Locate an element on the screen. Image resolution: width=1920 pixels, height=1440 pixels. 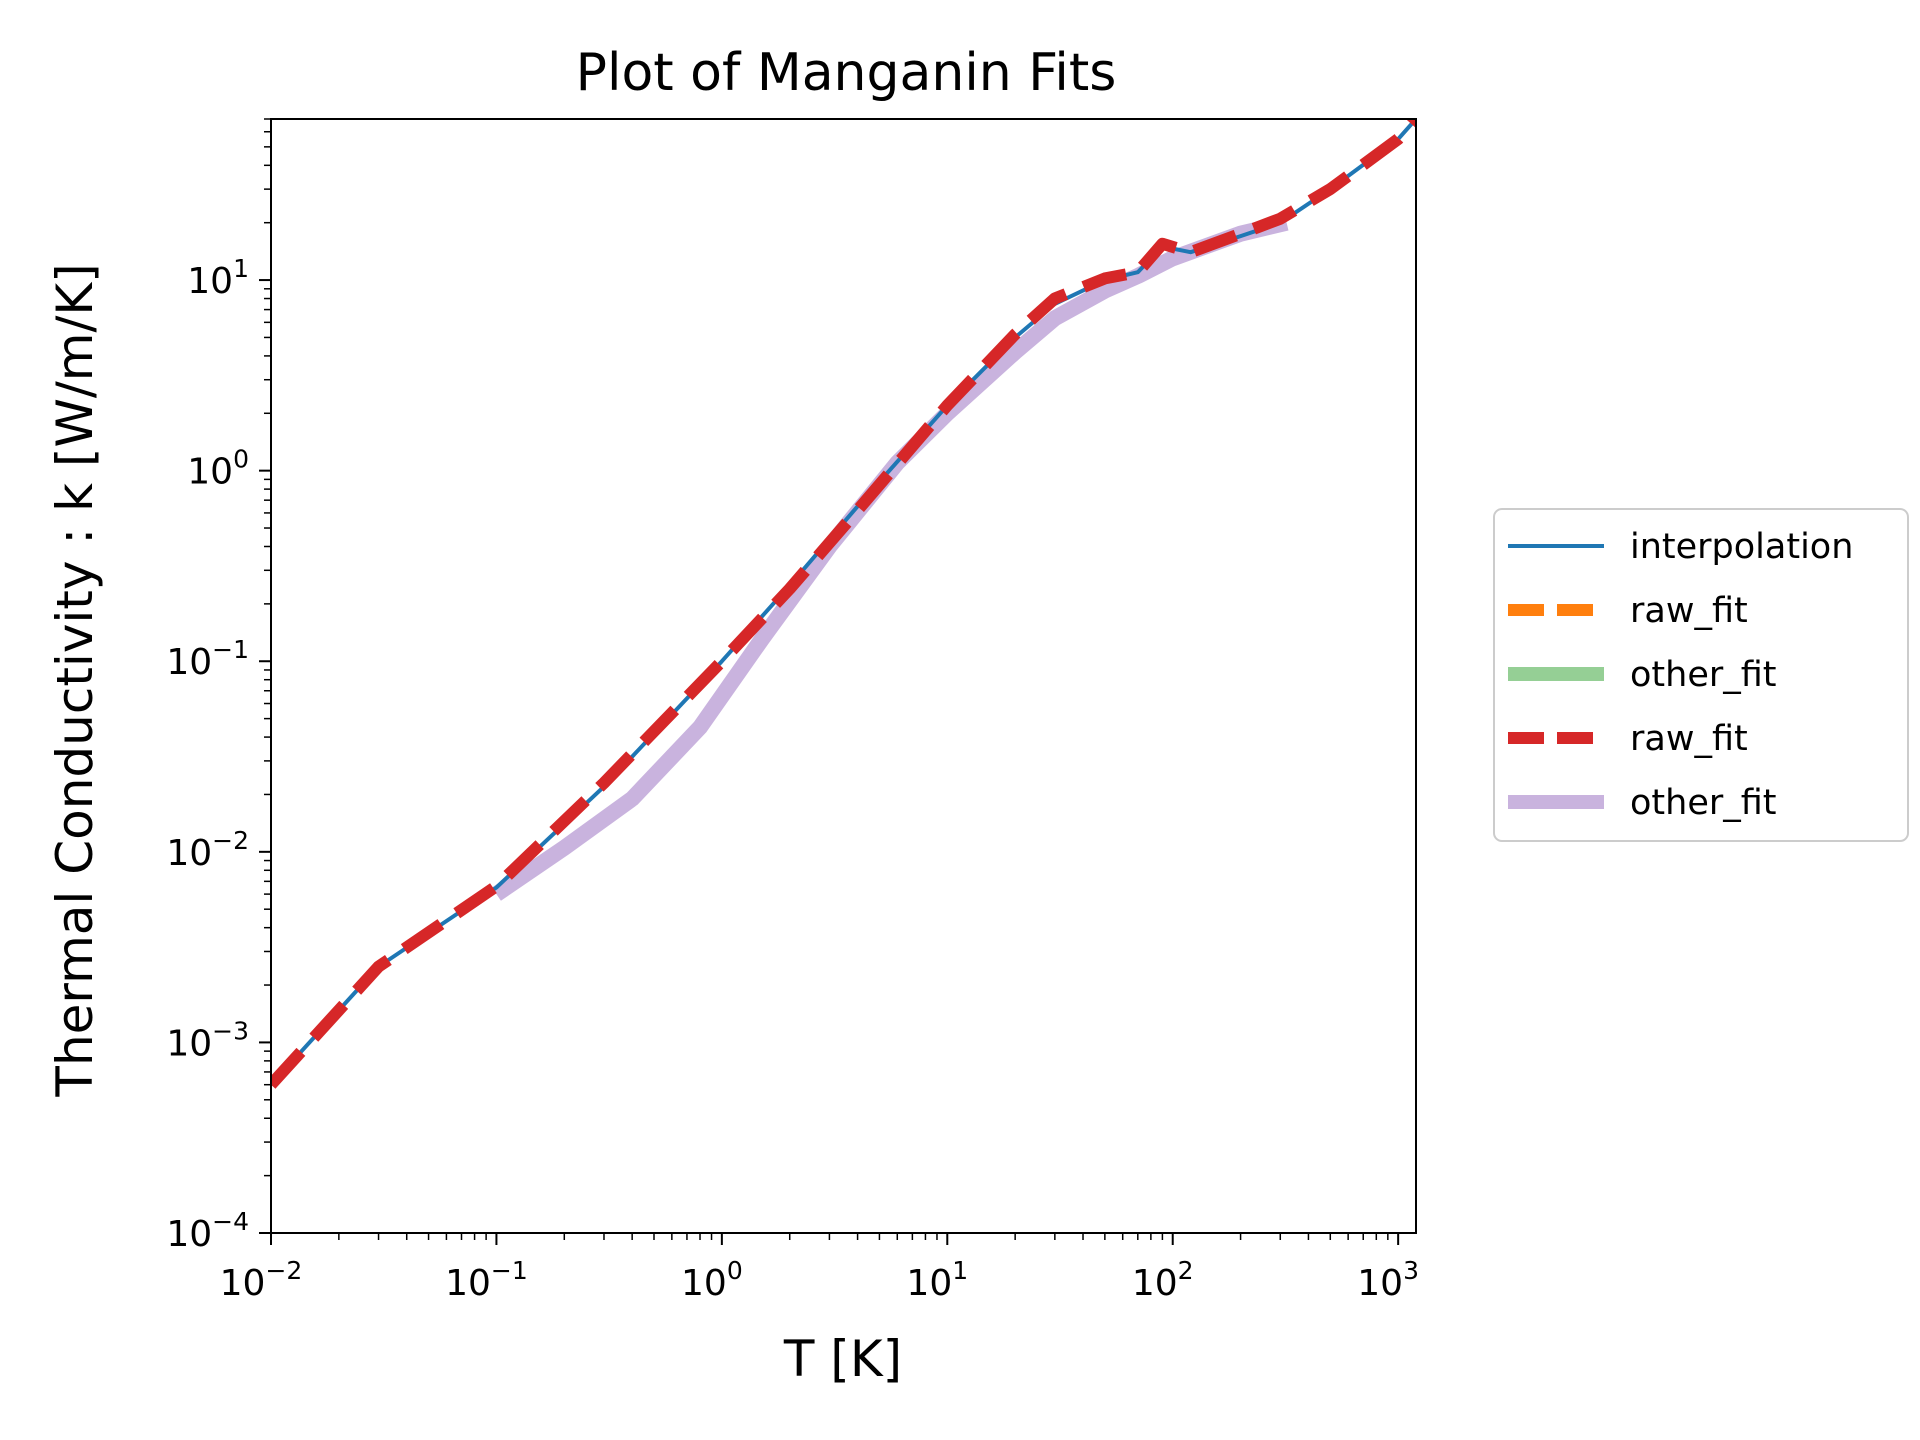
x-tick-label: 10² is located at coordinates (1163, 1280).